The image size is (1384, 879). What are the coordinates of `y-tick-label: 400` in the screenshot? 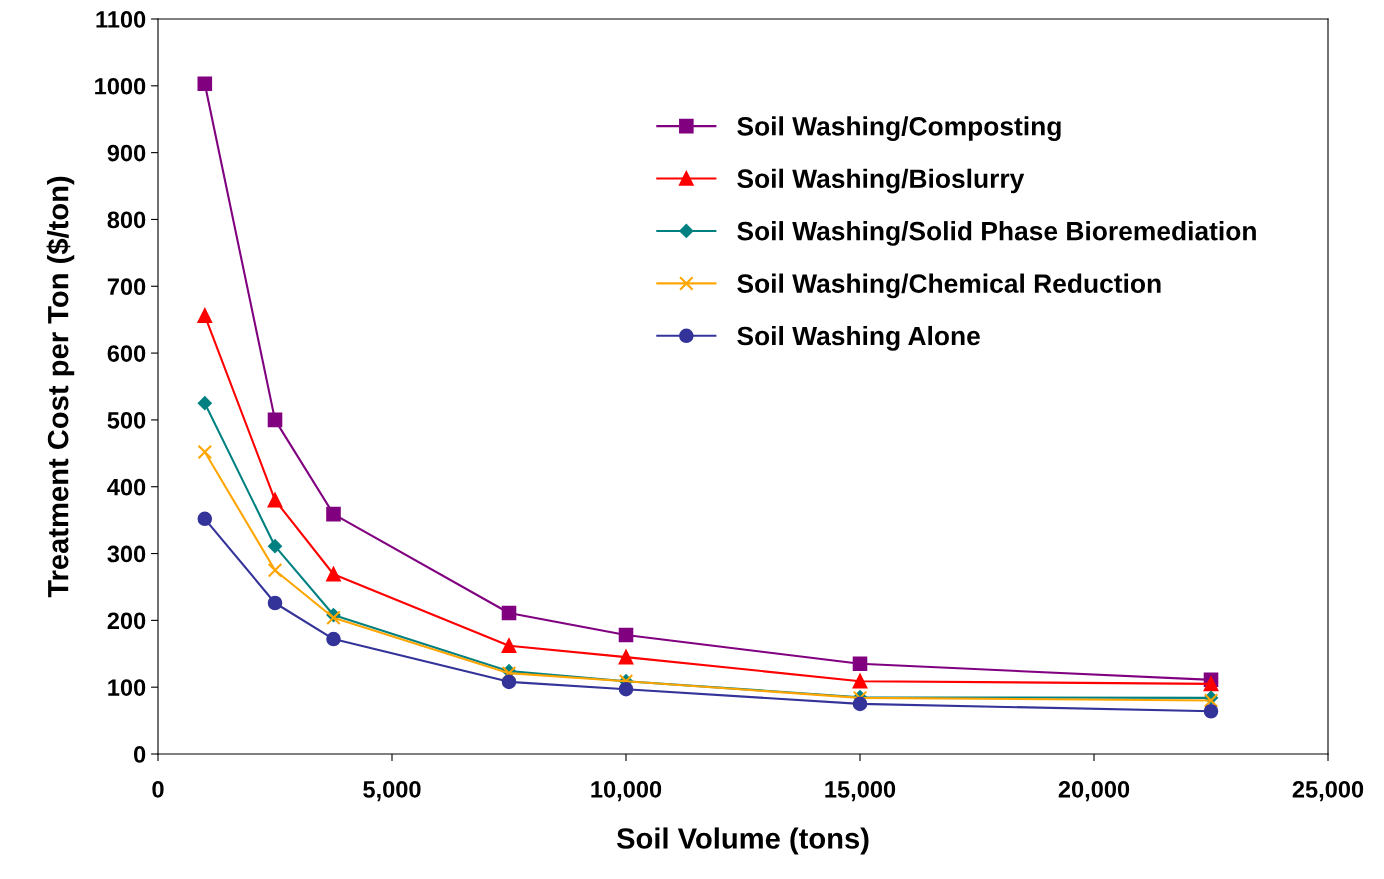 It's located at (126, 487).